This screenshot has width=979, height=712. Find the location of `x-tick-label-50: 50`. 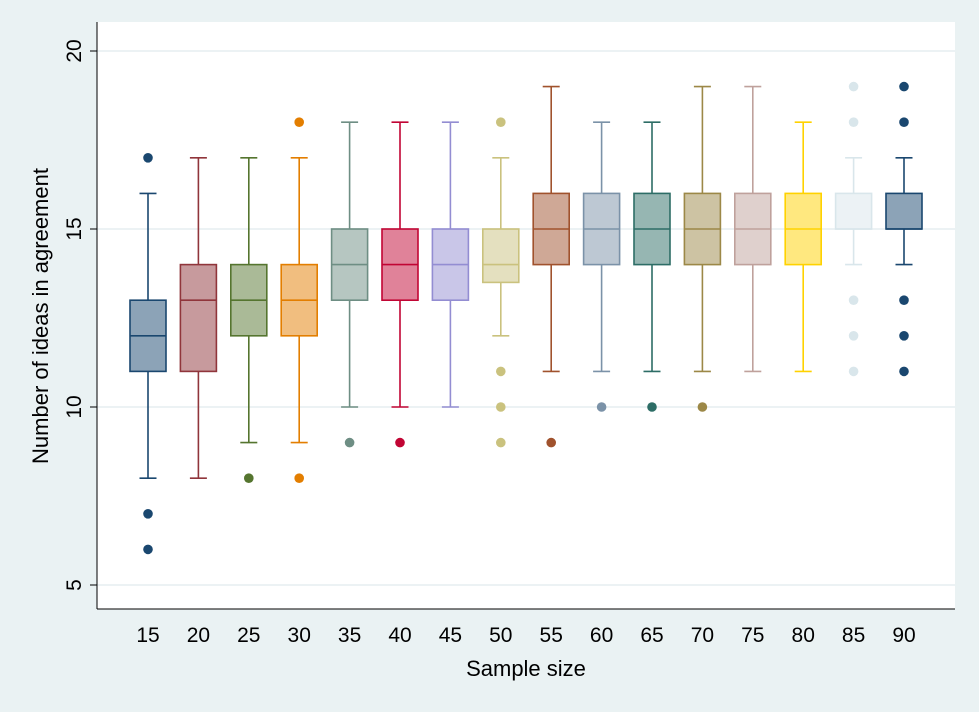

x-tick-label-50: 50 is located at coordinates (500, 635).